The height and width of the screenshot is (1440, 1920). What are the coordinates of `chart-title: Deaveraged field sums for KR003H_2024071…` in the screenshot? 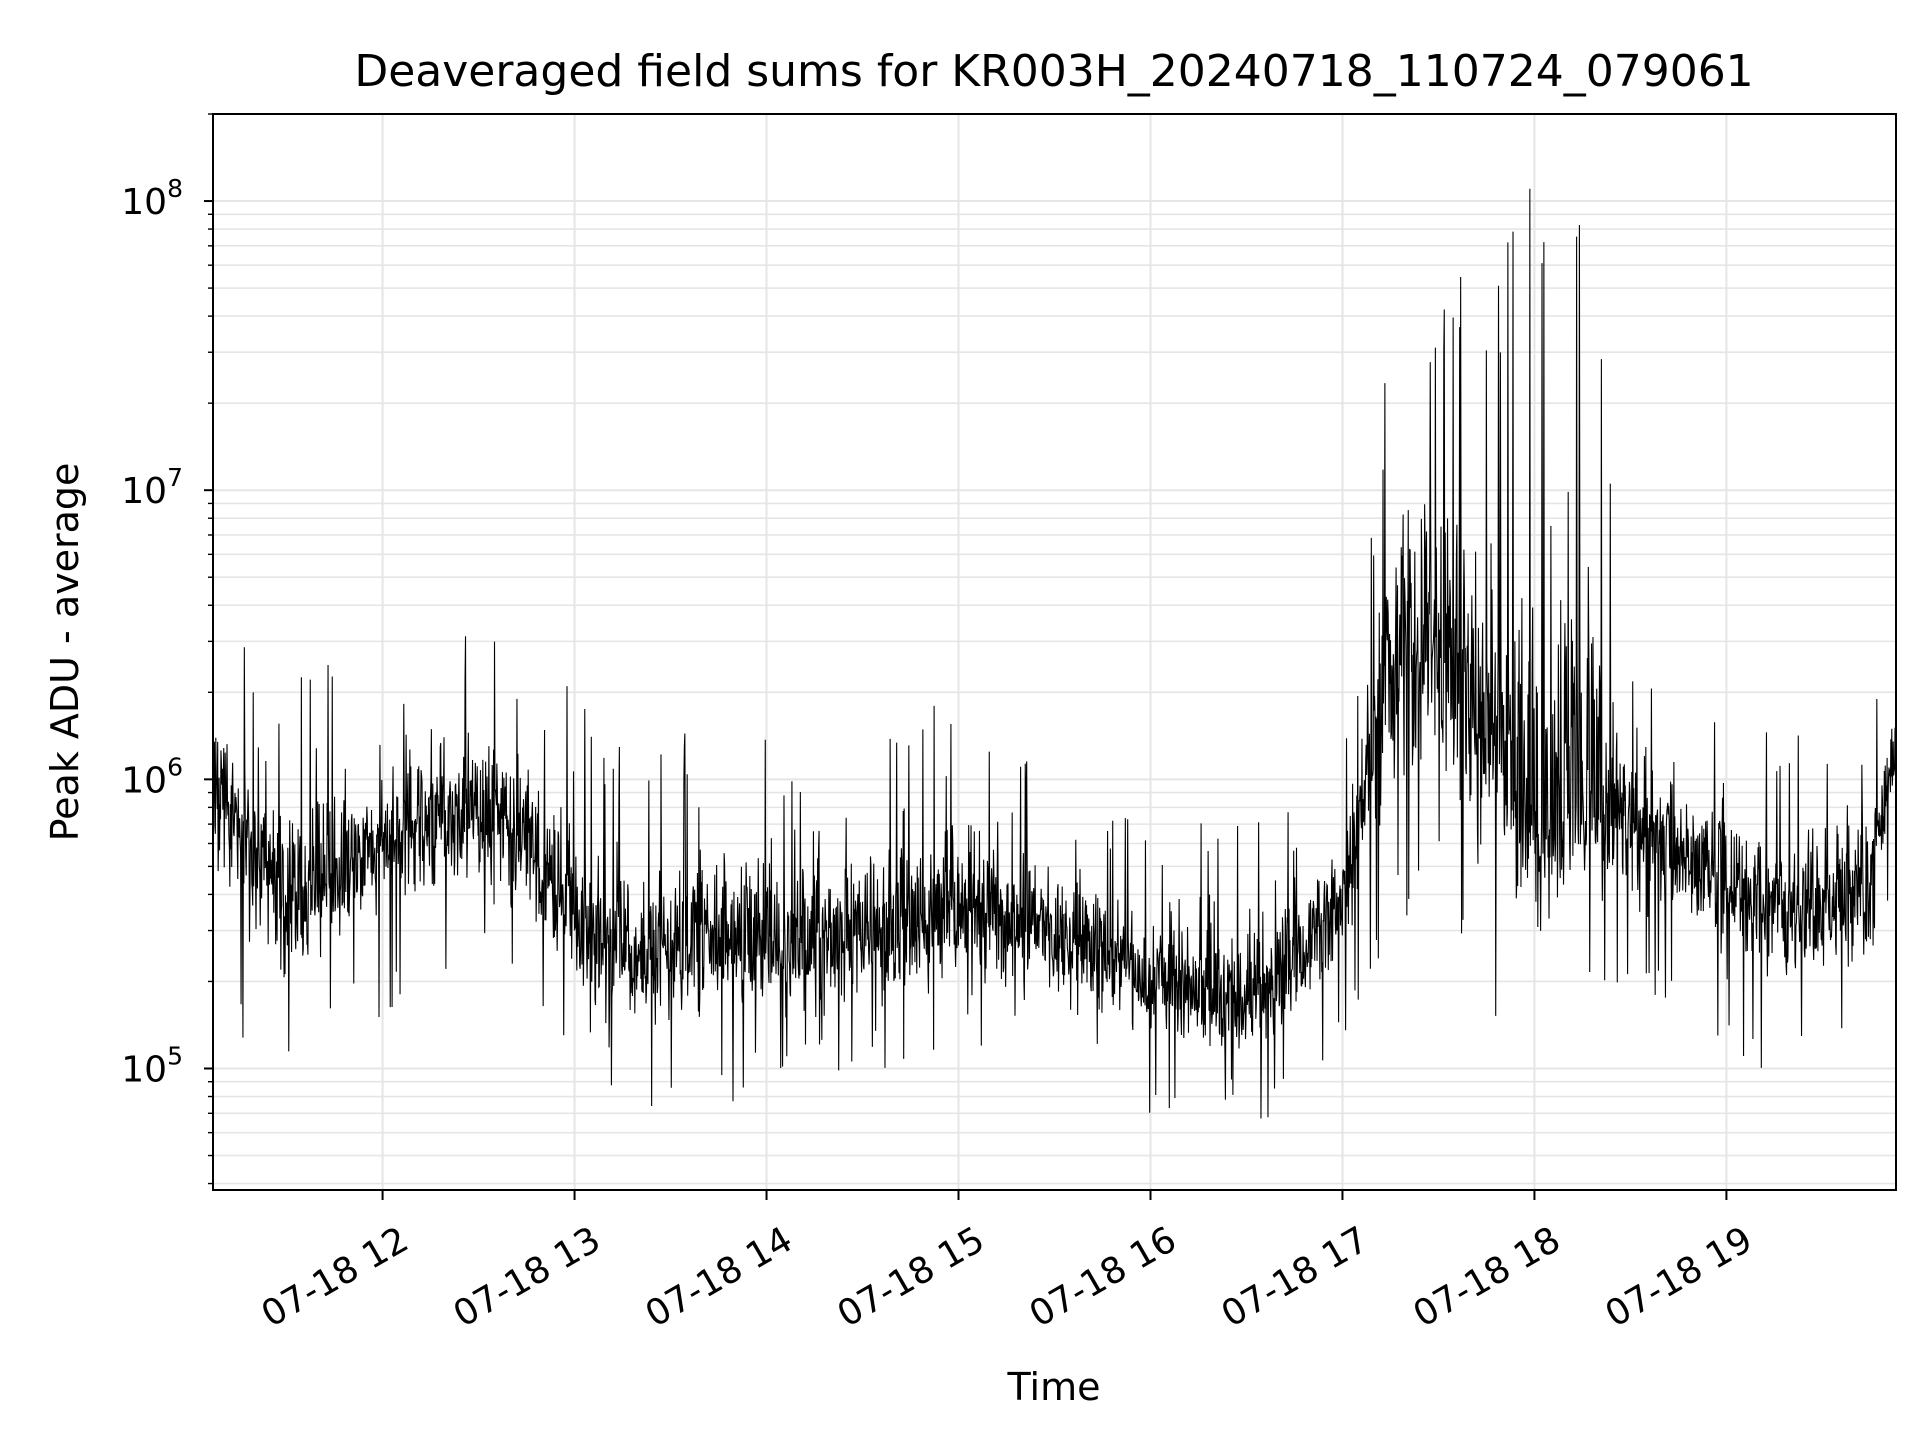 It's located at (1053, 71).